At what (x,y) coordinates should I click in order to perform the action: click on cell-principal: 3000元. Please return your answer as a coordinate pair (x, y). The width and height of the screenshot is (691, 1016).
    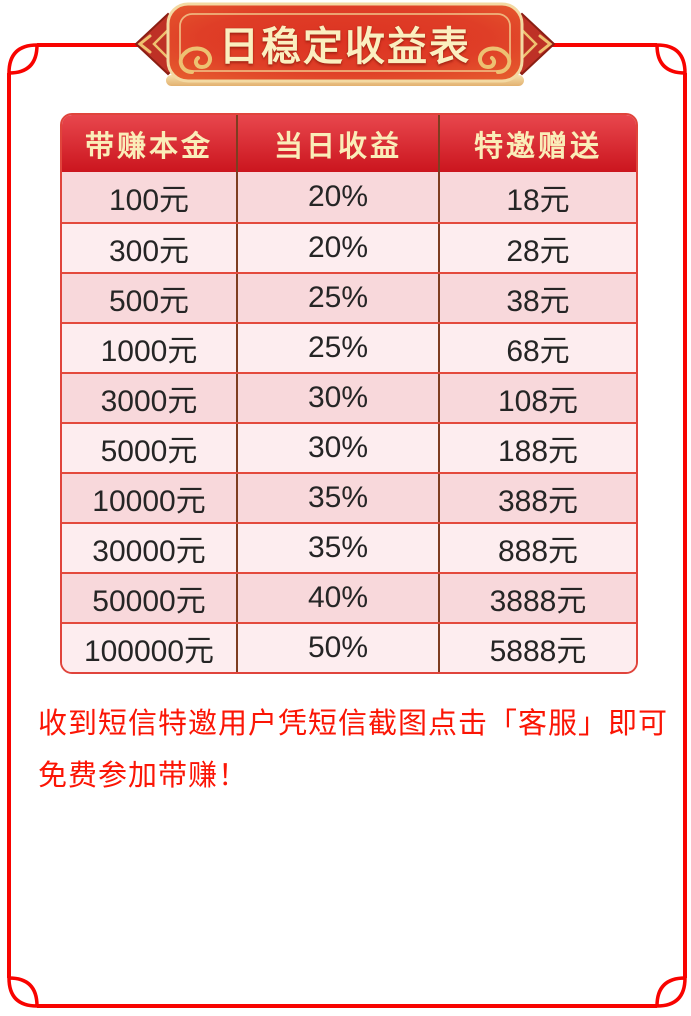
    Looking at the image, I should click on (149, 401).